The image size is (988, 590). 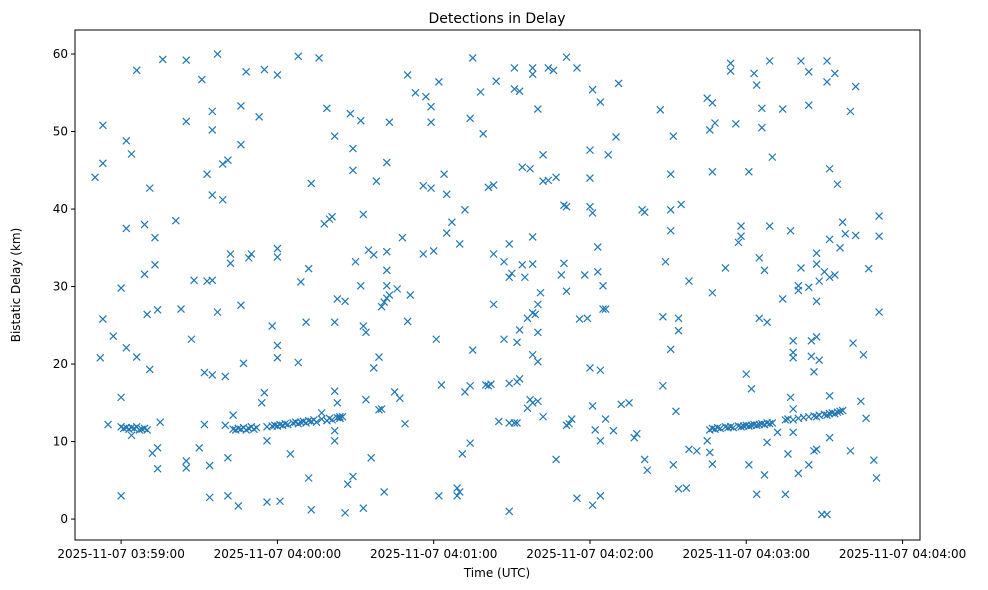 What do you see at coordinates (902, 554) in the screenshot?
I see `x-tick-label: 2025-11-07 04:04:00` at bounding box center [902, 554].